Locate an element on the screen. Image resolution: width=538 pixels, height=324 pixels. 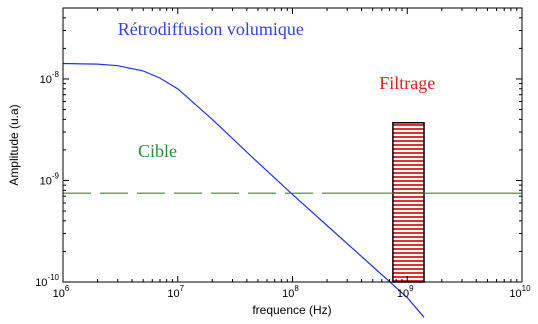
x-tick-exponent: 9 is located at coordinates (411, 288).